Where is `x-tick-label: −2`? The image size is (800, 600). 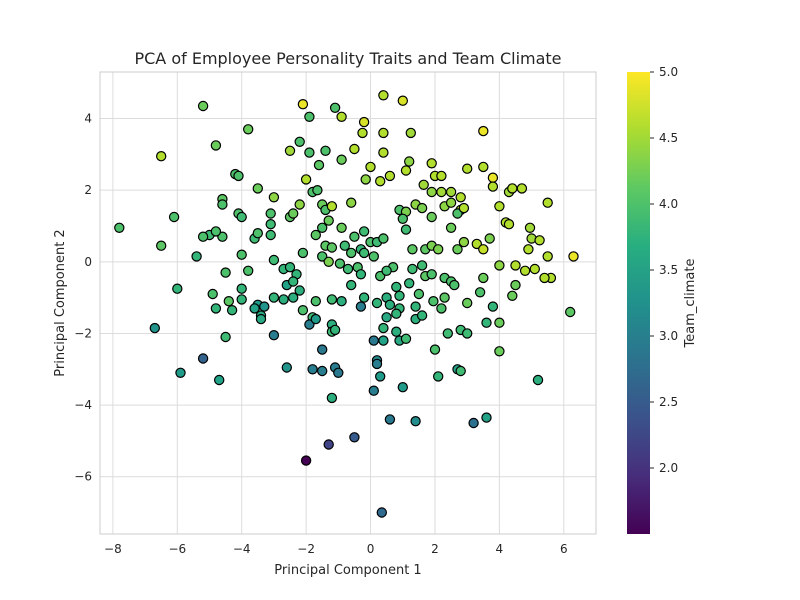
x-tick-label: −2 is located at coordinates (306, 549).